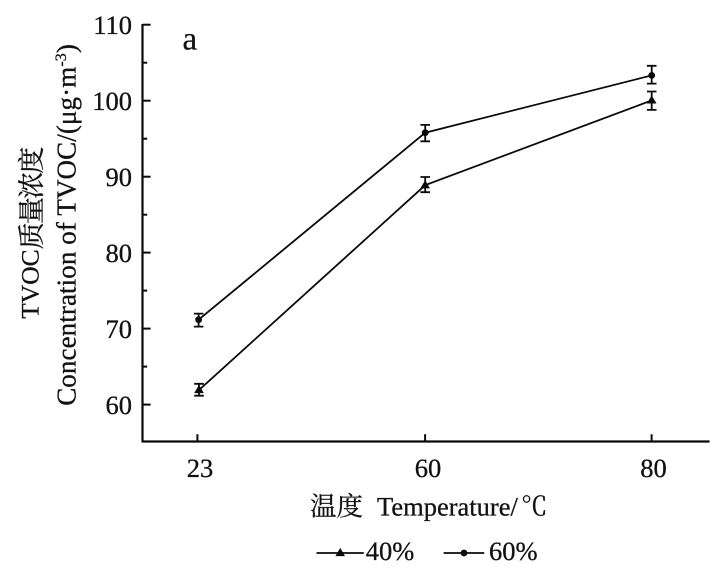  I want to click on svg-text: 90, so click(119, 177).